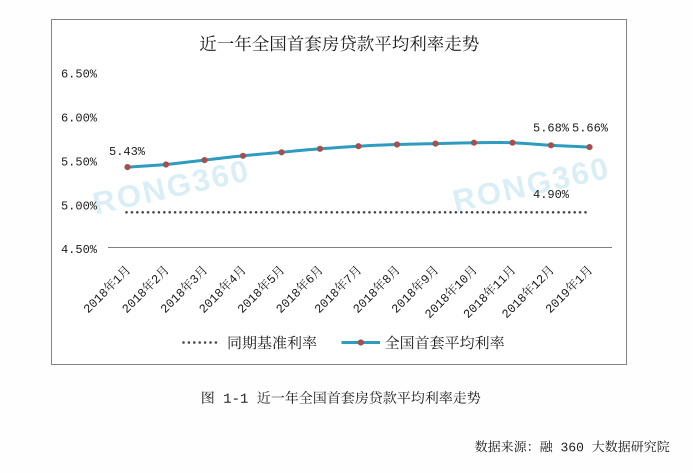 The width and height of the screenshot is (693, 473). I want to click on svg-text: 4.50%, so click(79, 250).